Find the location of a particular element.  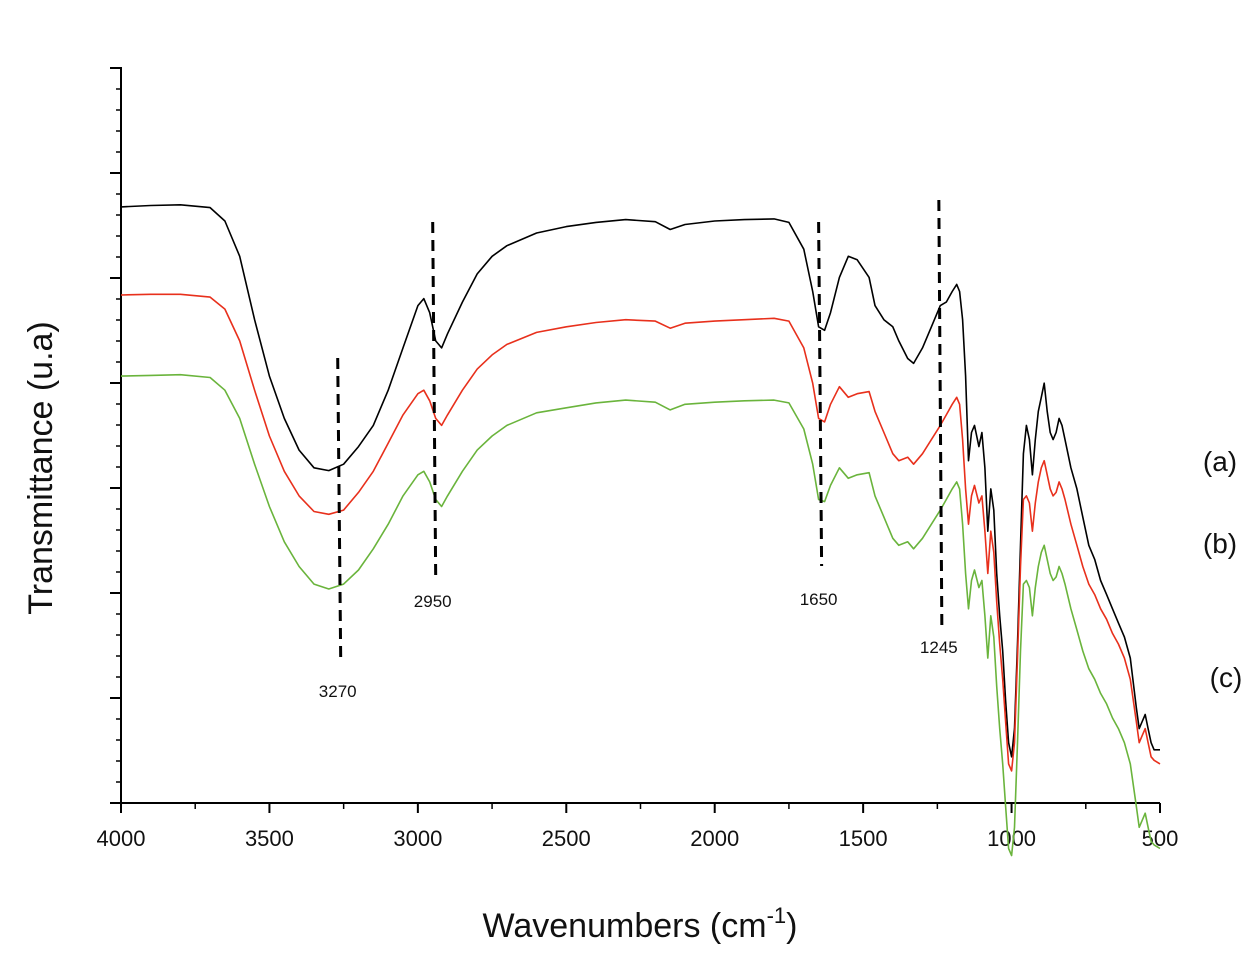

x-axis-title-main: Wavenumbers (cm is located at coordinates (625, 926).